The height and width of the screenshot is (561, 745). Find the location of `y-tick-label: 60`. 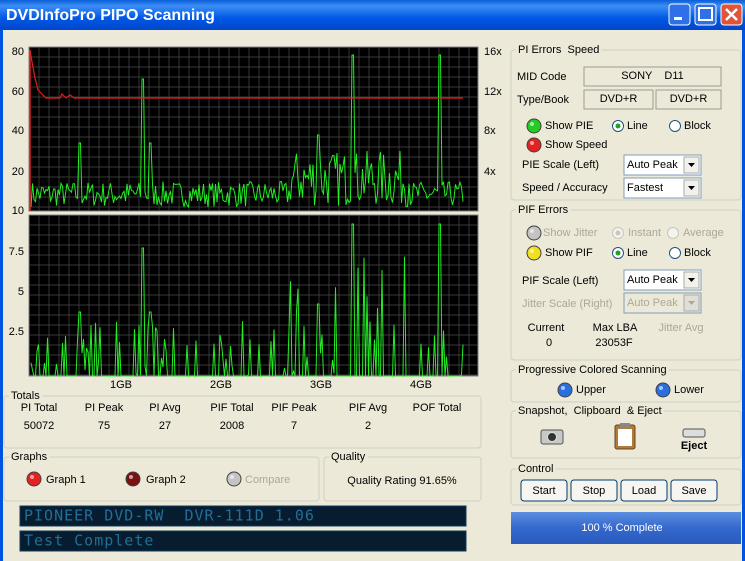

y-tick-label: 60 is located at coordinates (18, 92).